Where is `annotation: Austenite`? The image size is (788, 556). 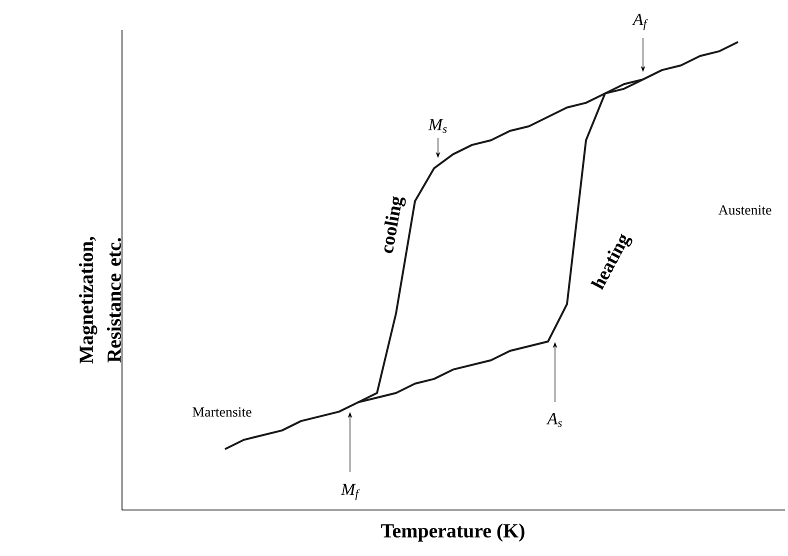
annotation: Austenite is located at coordinates (745, 210).